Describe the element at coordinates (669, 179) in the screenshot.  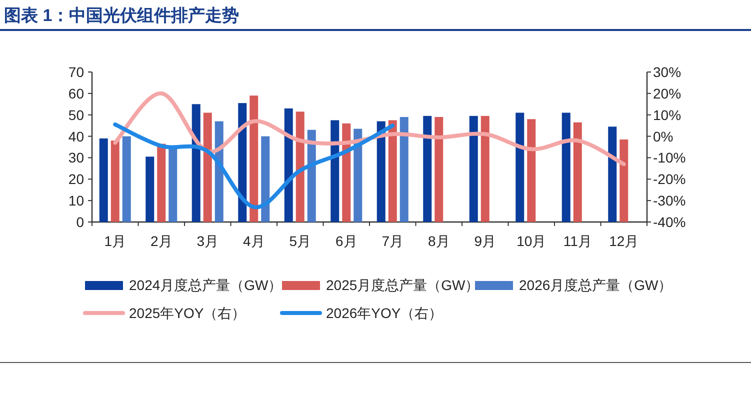
I see `y2-tick-label: -20%` at that location.